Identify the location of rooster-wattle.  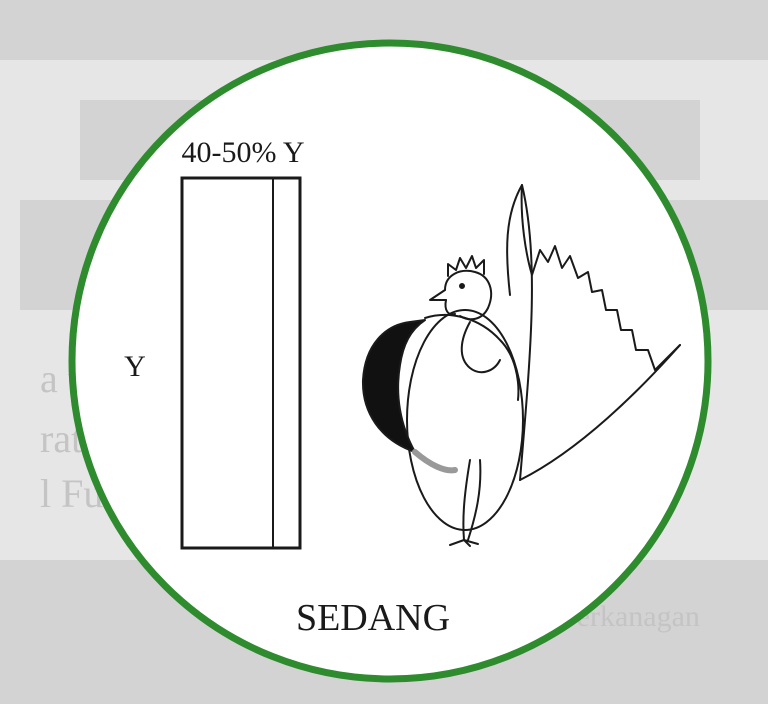
(450, 307).